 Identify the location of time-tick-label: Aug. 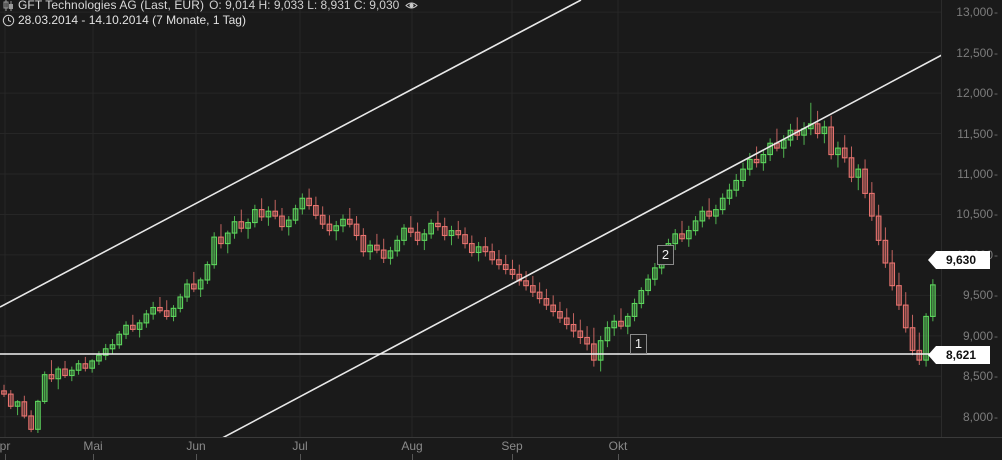
(412, 446).